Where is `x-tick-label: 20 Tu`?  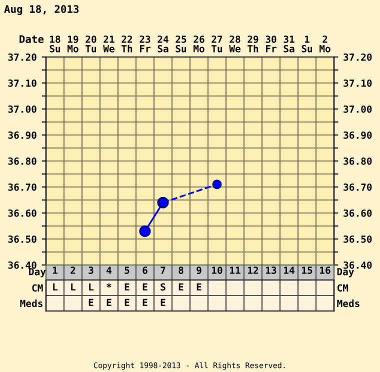 x-tick-label: 20 Tu is located at coordinates (91, 44).